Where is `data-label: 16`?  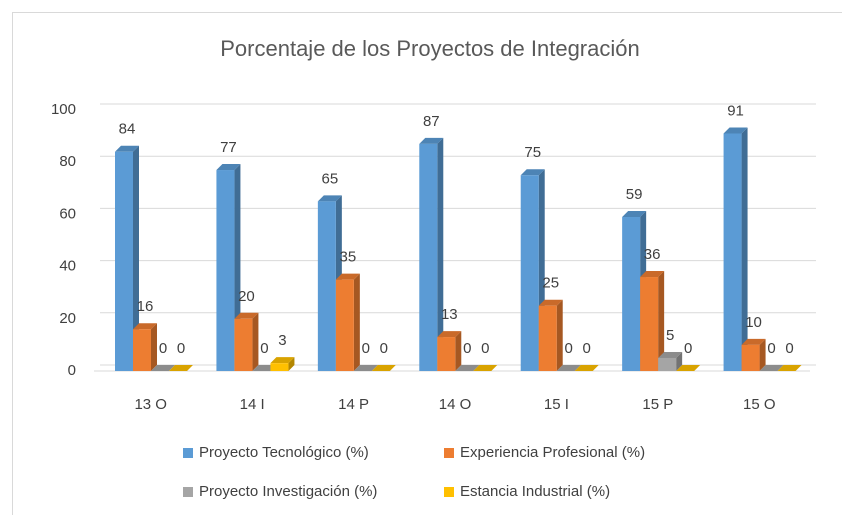 data-label: 16 is located at coordinates (145, 306).